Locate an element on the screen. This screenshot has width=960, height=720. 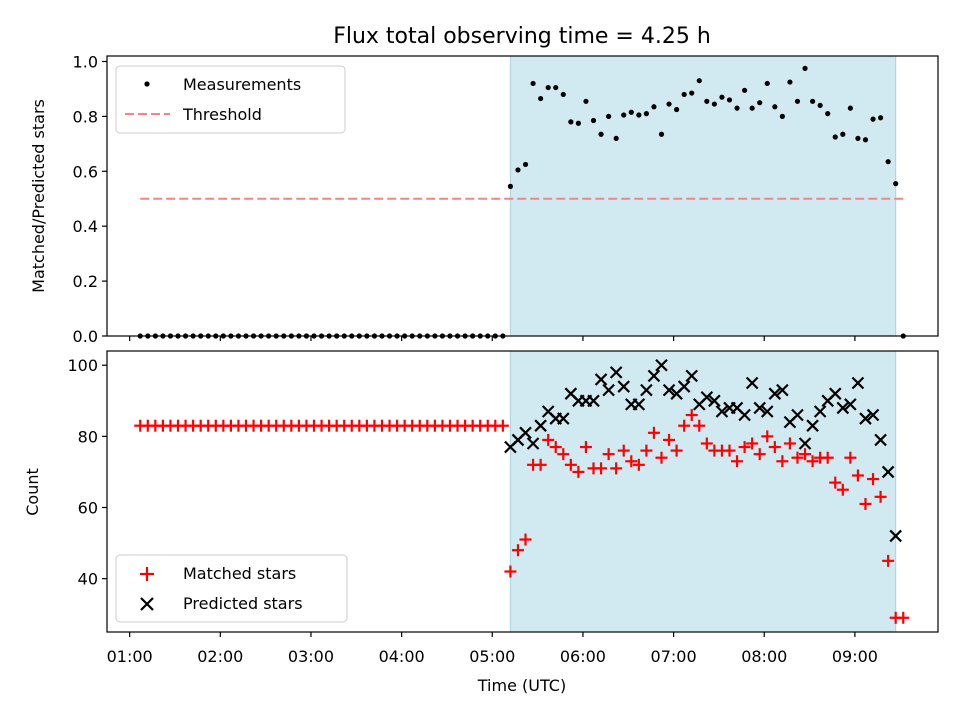
y-tick-label: 0.4 is located at coordinates (85, 226).